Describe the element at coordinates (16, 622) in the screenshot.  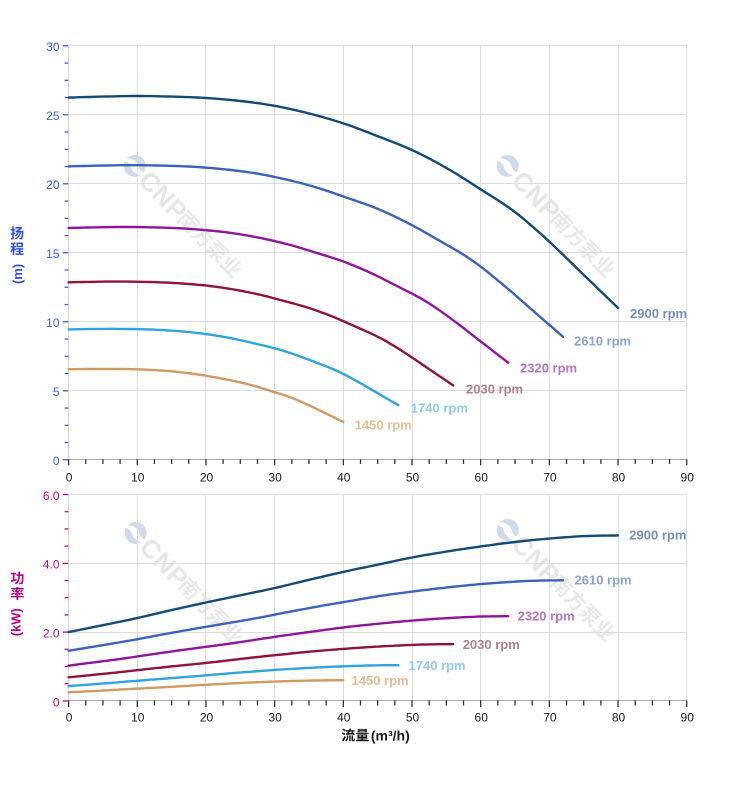
I see `svg-text: (kW)` at that location.